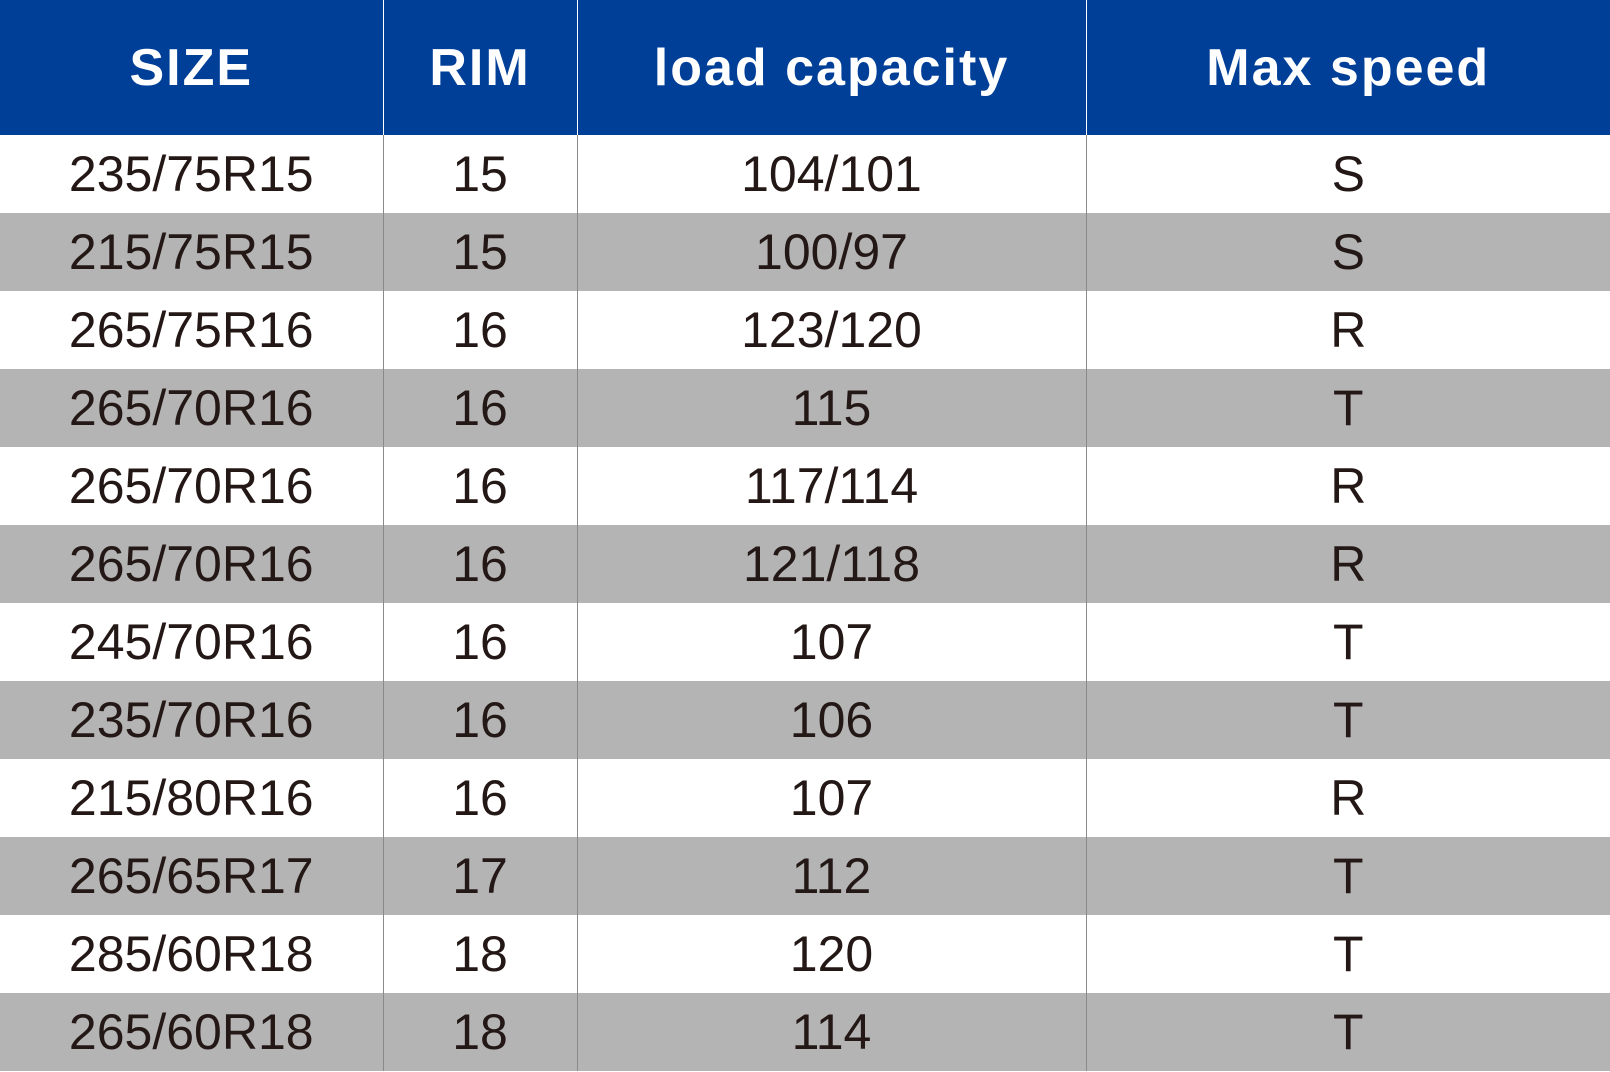 The height and width of the screenshot is (1072, 1610). What do you see at coordinates (192, 1032) in the screenshot?
I see `table-cell: 265/60R18` at bounding box center [192, 1032].